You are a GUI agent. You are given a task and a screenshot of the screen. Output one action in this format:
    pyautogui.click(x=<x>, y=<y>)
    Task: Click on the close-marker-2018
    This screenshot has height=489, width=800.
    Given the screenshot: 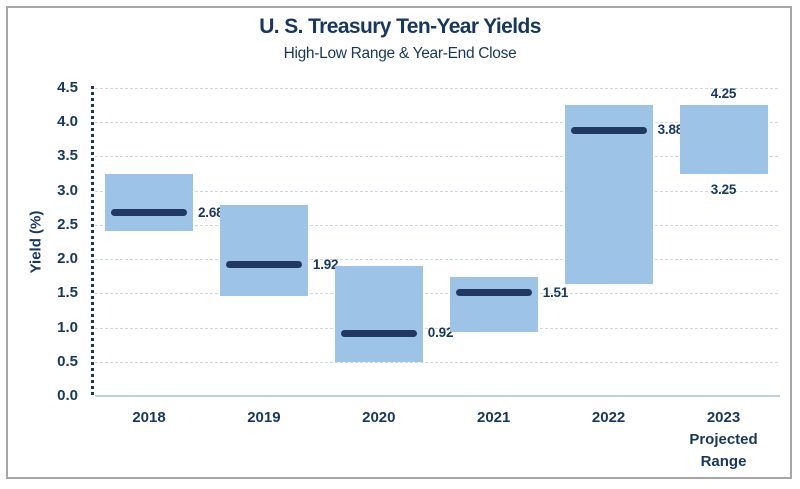 What is the action you would take?
    pyautogui.click(x=149, y=213)
    